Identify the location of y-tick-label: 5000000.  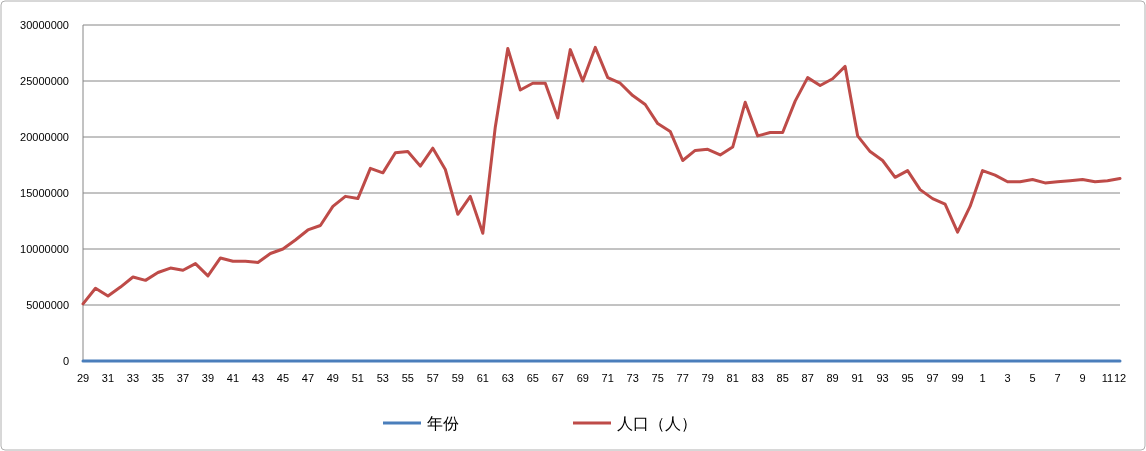
(47, 305).